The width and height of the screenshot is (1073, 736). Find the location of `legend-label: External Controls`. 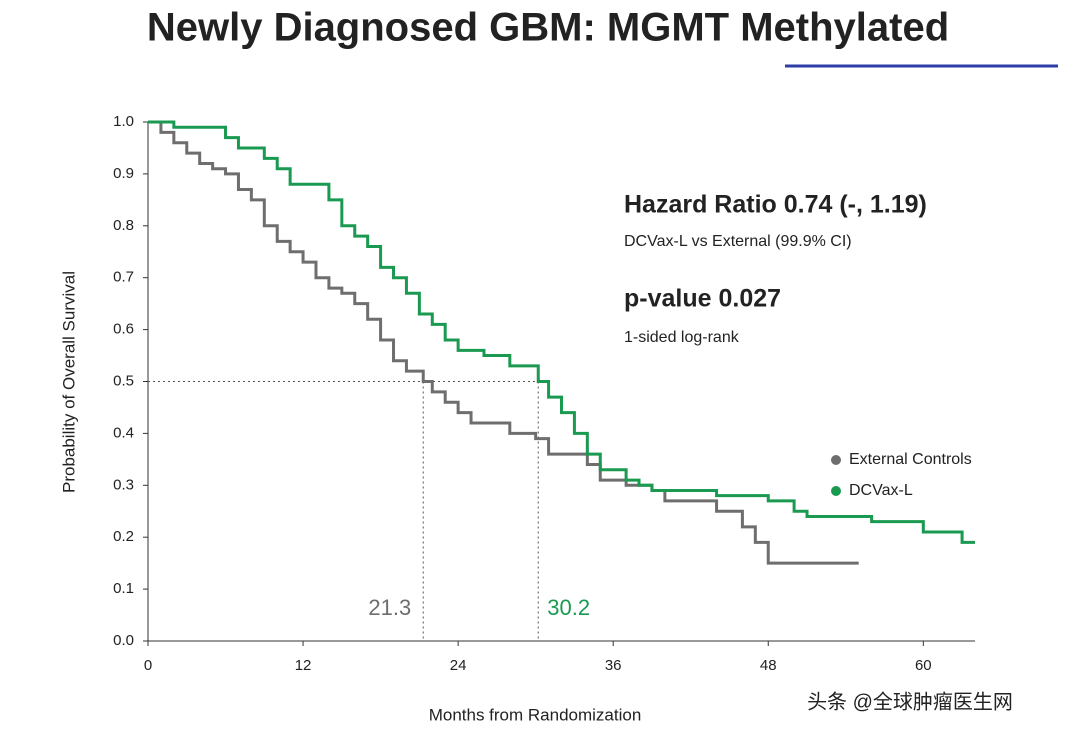

legend-label: External Controls is located at coordinates (910, 459).